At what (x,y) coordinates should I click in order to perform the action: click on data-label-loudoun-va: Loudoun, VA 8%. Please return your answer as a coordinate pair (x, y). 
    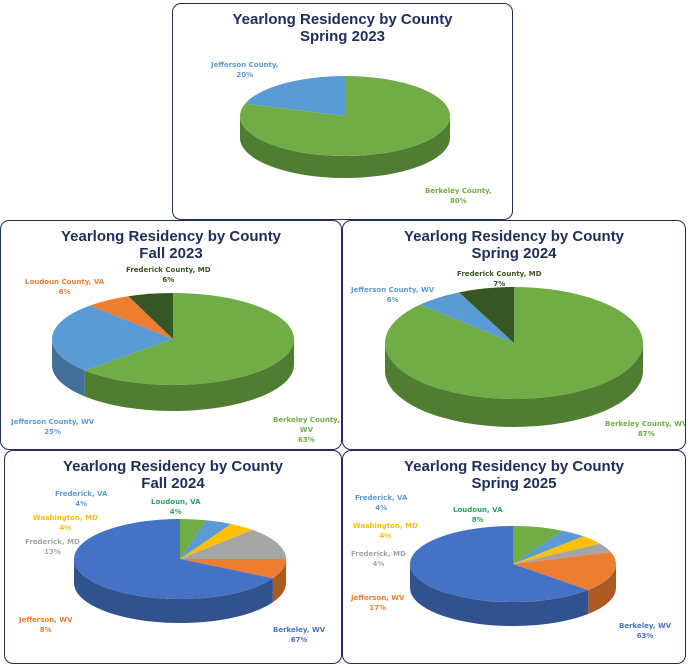
    Looking at the image, I should click on (478, 515).